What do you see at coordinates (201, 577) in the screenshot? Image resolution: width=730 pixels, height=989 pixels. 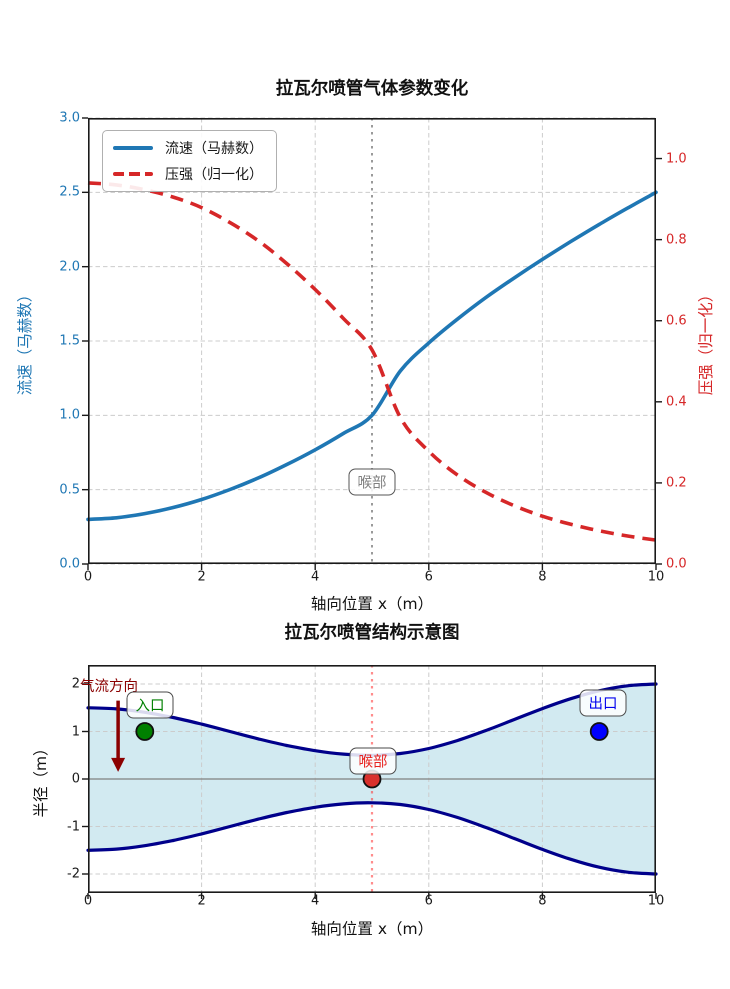 I see `top-xtick: 2` at bounding box center [201, 577].